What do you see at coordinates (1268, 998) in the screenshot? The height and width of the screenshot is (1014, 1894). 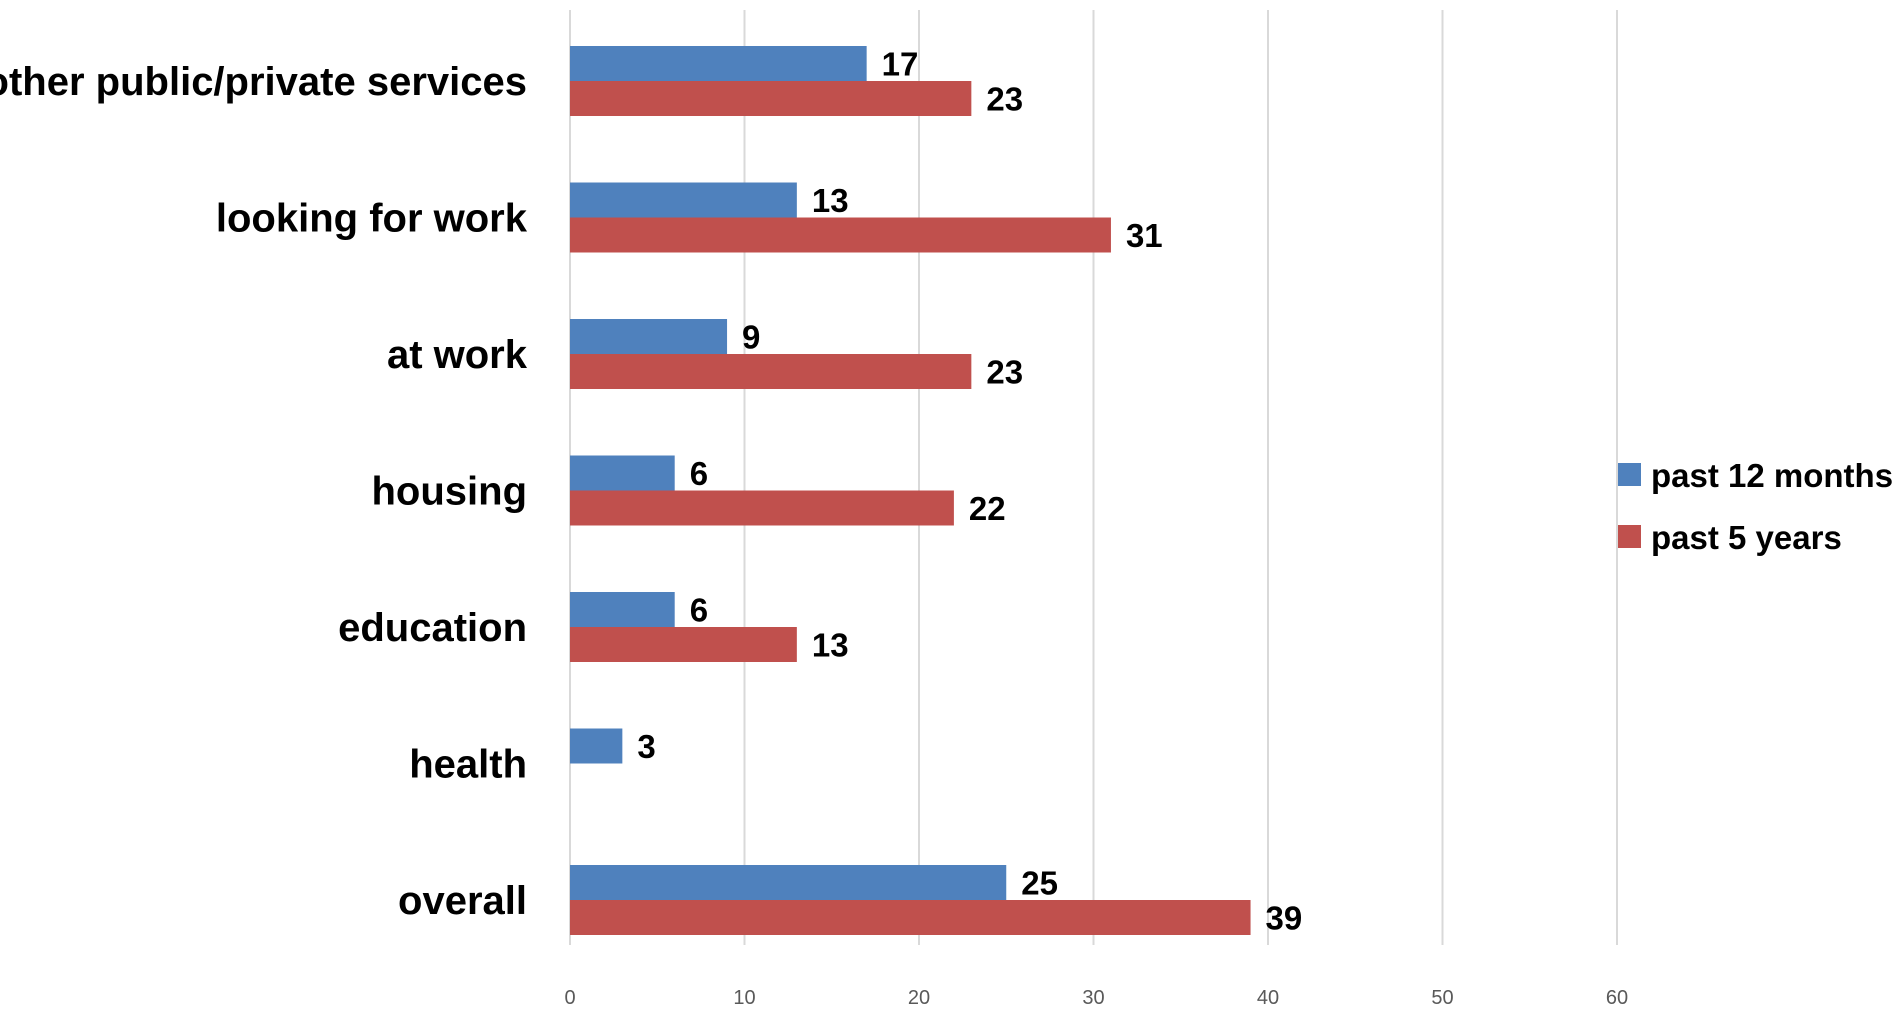 I see `x-tick-label: 40` at bounding box center [1268, 998].